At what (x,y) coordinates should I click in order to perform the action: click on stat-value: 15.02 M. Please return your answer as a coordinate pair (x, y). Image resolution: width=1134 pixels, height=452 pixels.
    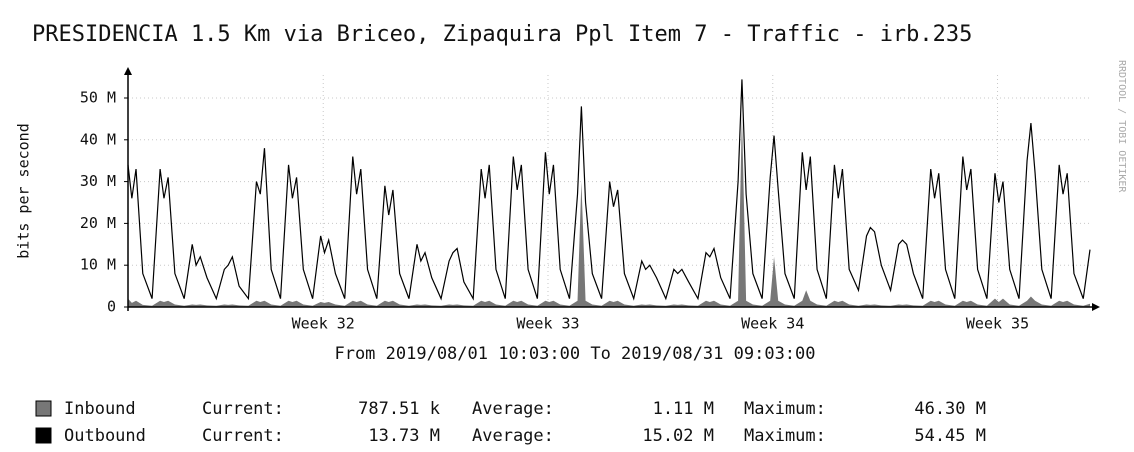
    Looking at the image, I should click on (678, 436).